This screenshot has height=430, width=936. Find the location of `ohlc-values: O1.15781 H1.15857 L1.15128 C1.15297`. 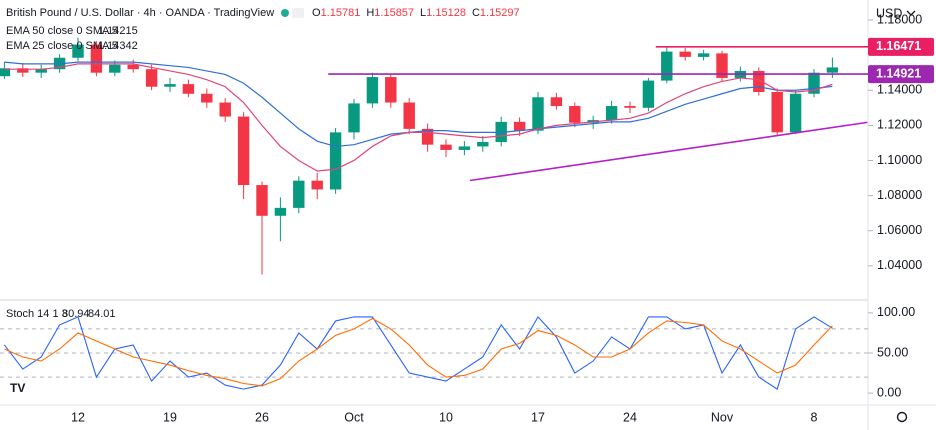

ohlc-values: O1.15781 H1.15857 L1.15128 C1.15297 is located at coordinates (416, 13).